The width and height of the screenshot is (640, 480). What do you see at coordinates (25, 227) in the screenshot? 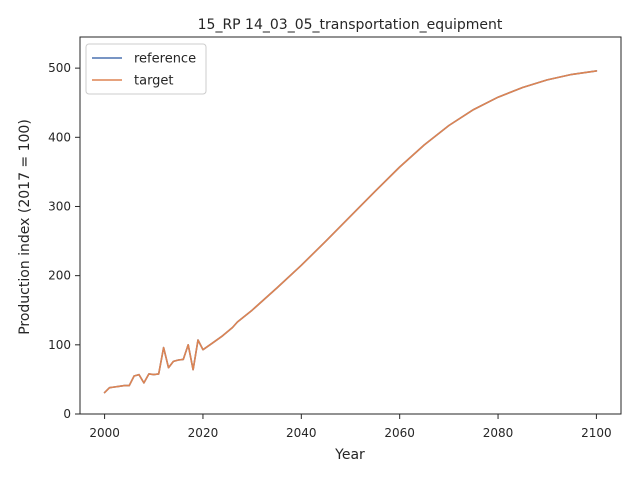
I see `y-axis-label: Production index (2017 = 100)` at bounding box center [25, 227].